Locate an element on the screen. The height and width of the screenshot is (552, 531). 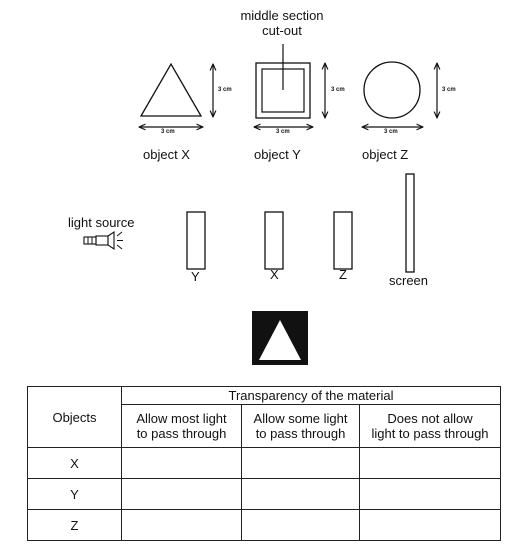
object-x-height-label: 3 cm is located at coordinates (225, 90).